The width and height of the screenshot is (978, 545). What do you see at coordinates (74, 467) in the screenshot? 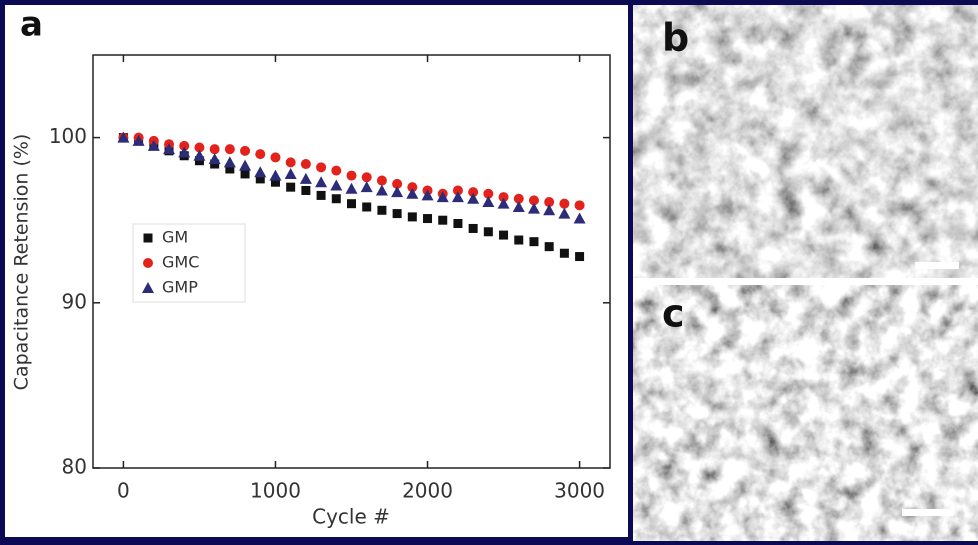
I see `y-tick-label: 80` at bounding box center [74, 467].